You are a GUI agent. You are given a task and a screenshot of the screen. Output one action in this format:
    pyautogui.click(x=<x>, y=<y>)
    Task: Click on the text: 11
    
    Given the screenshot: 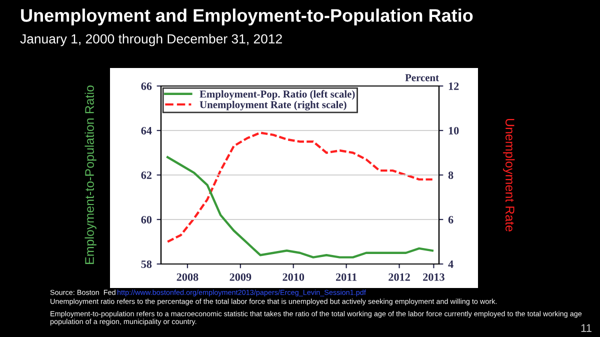 What is the action you would take?
    pyautogui.click(x=586, y=328)
    